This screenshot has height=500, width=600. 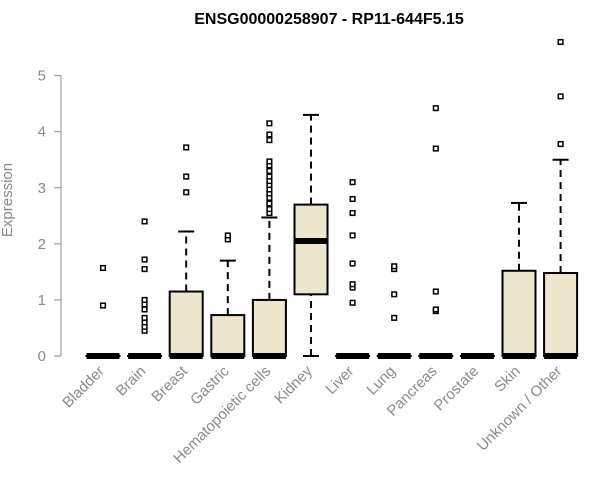 What do you see at coordinates (42, 188) in the screenshot?
I see `y-tick-label: 3` at bounding box center [42, 188].